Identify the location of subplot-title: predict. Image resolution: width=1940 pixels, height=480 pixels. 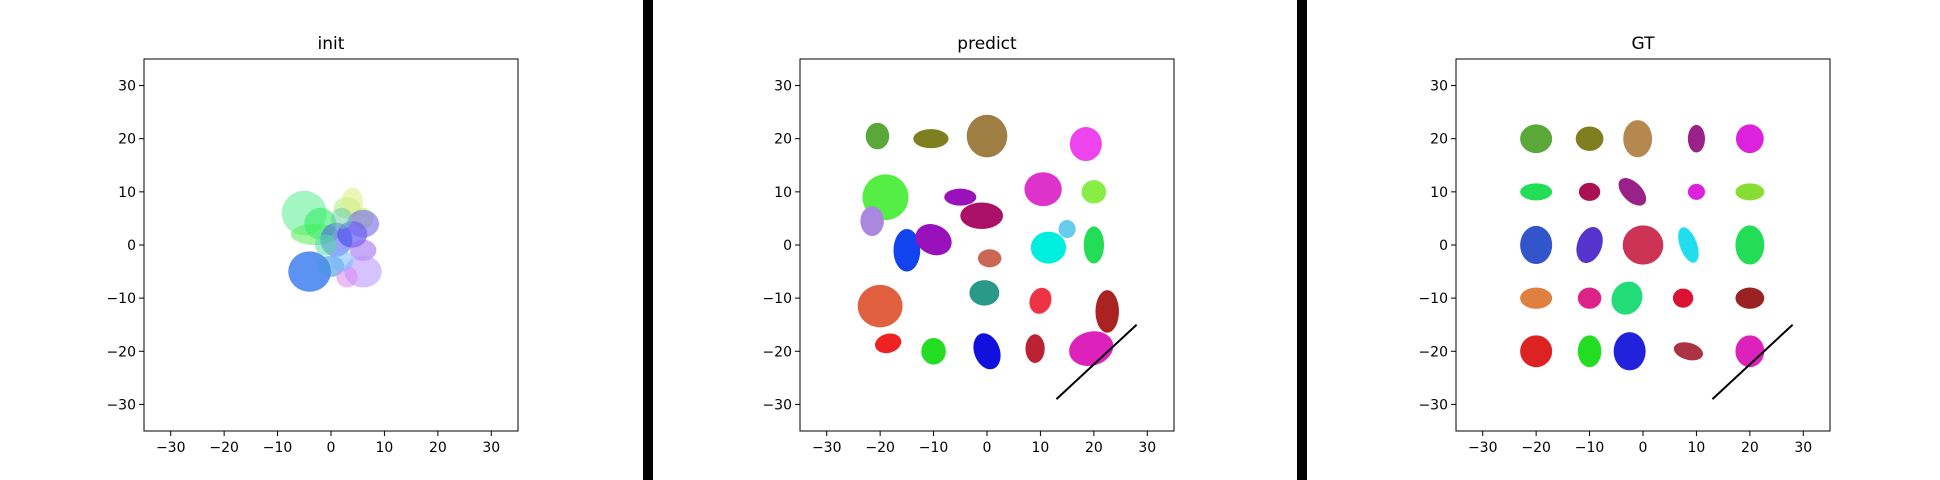
(987, 44).